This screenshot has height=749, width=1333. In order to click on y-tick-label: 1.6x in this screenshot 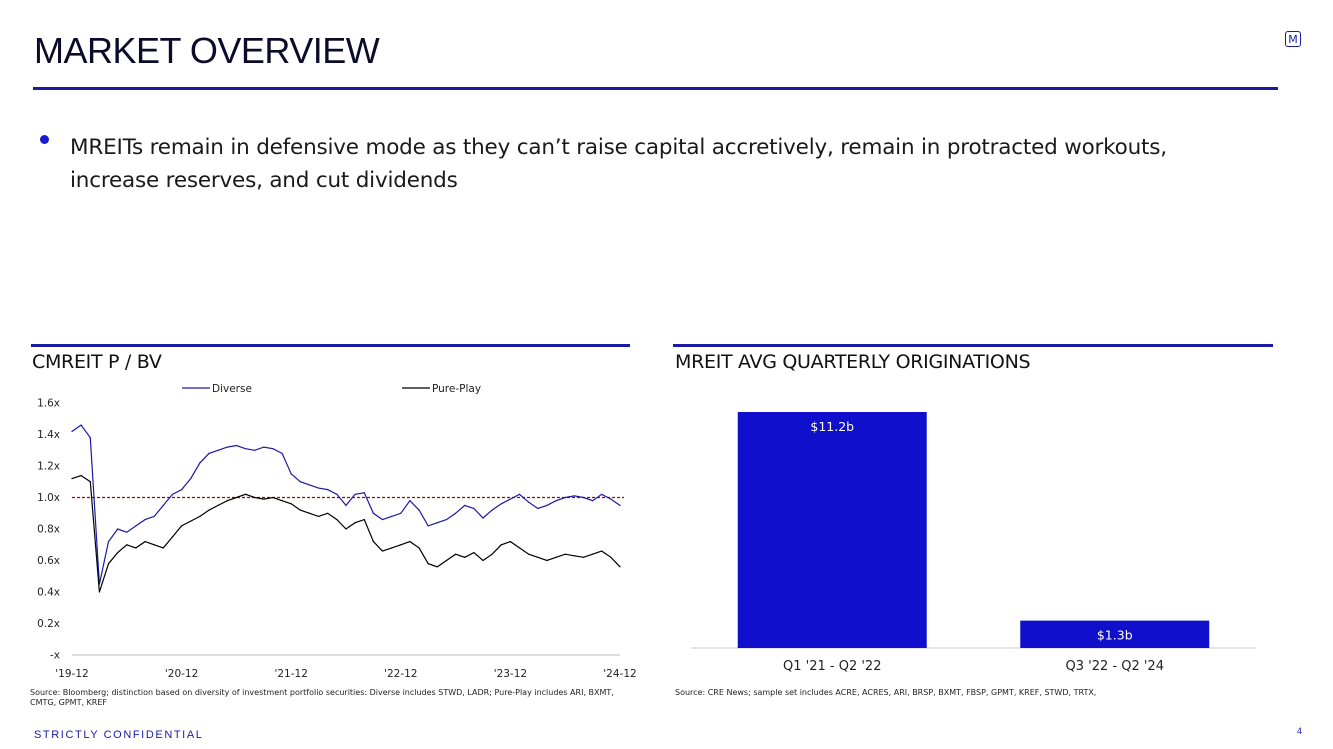, I will do `click(48, 404)`.